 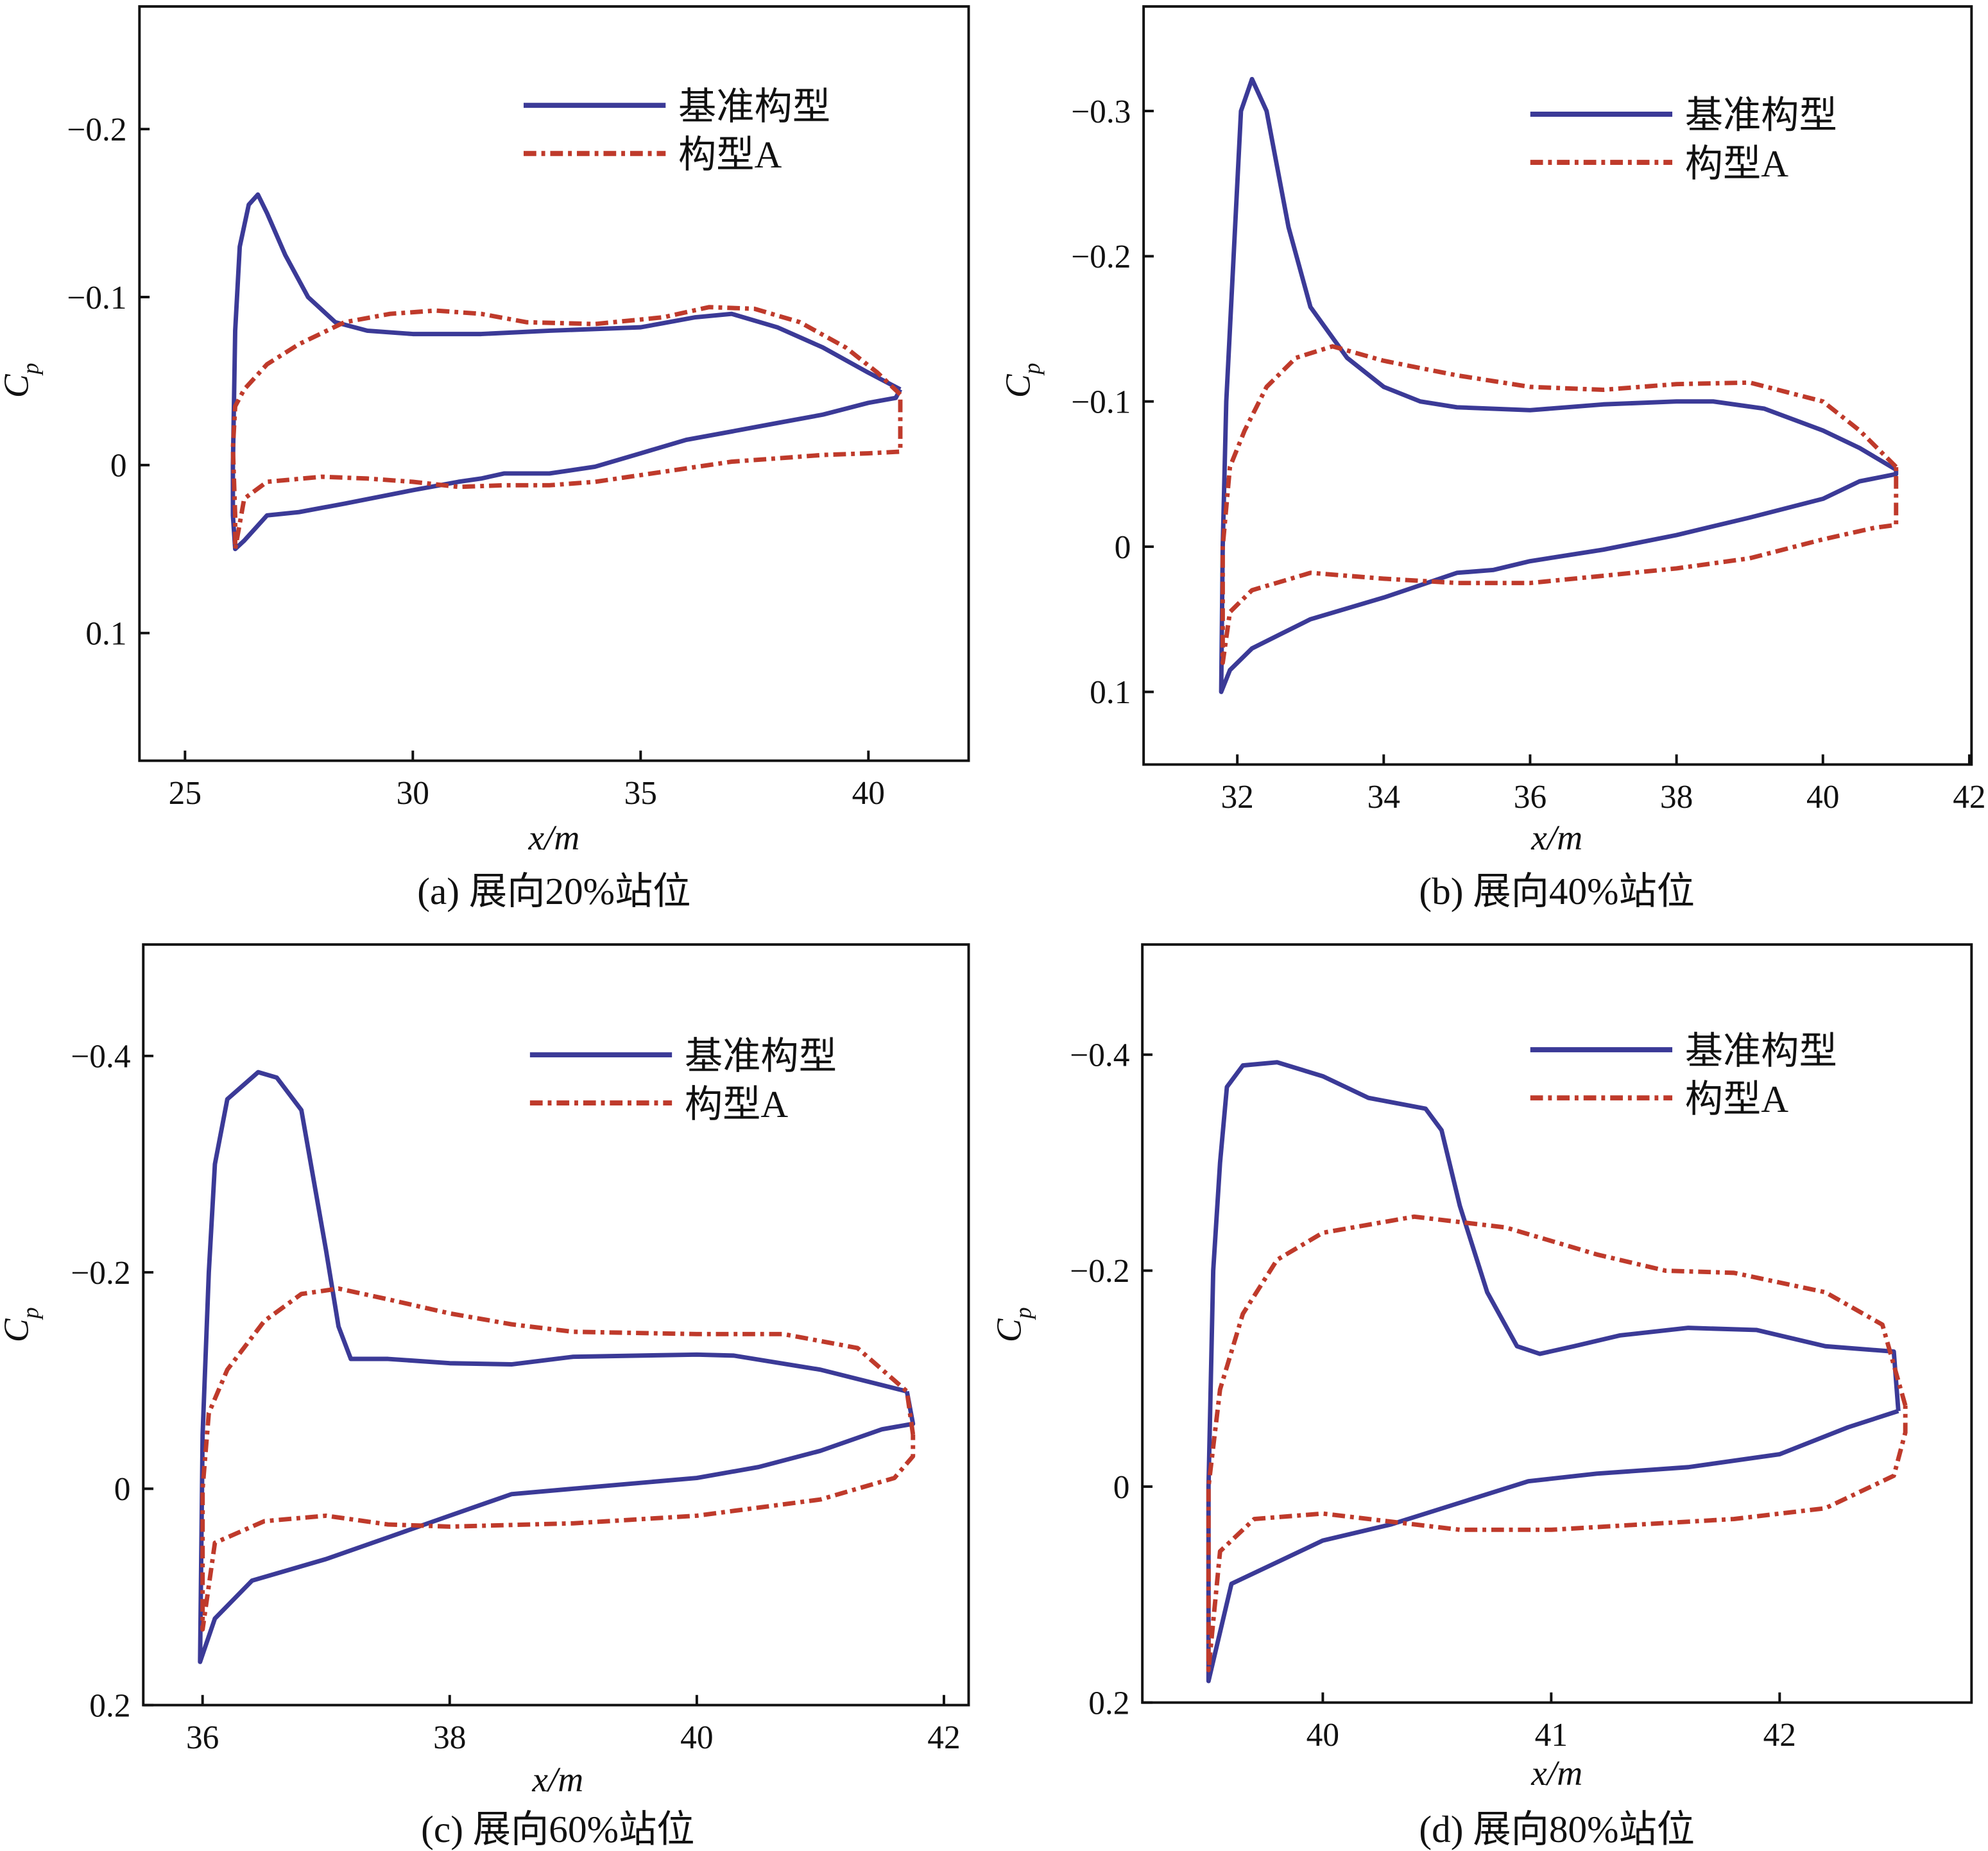 I want to click on x-tick-label: 32, so click(x=1237, y=797).